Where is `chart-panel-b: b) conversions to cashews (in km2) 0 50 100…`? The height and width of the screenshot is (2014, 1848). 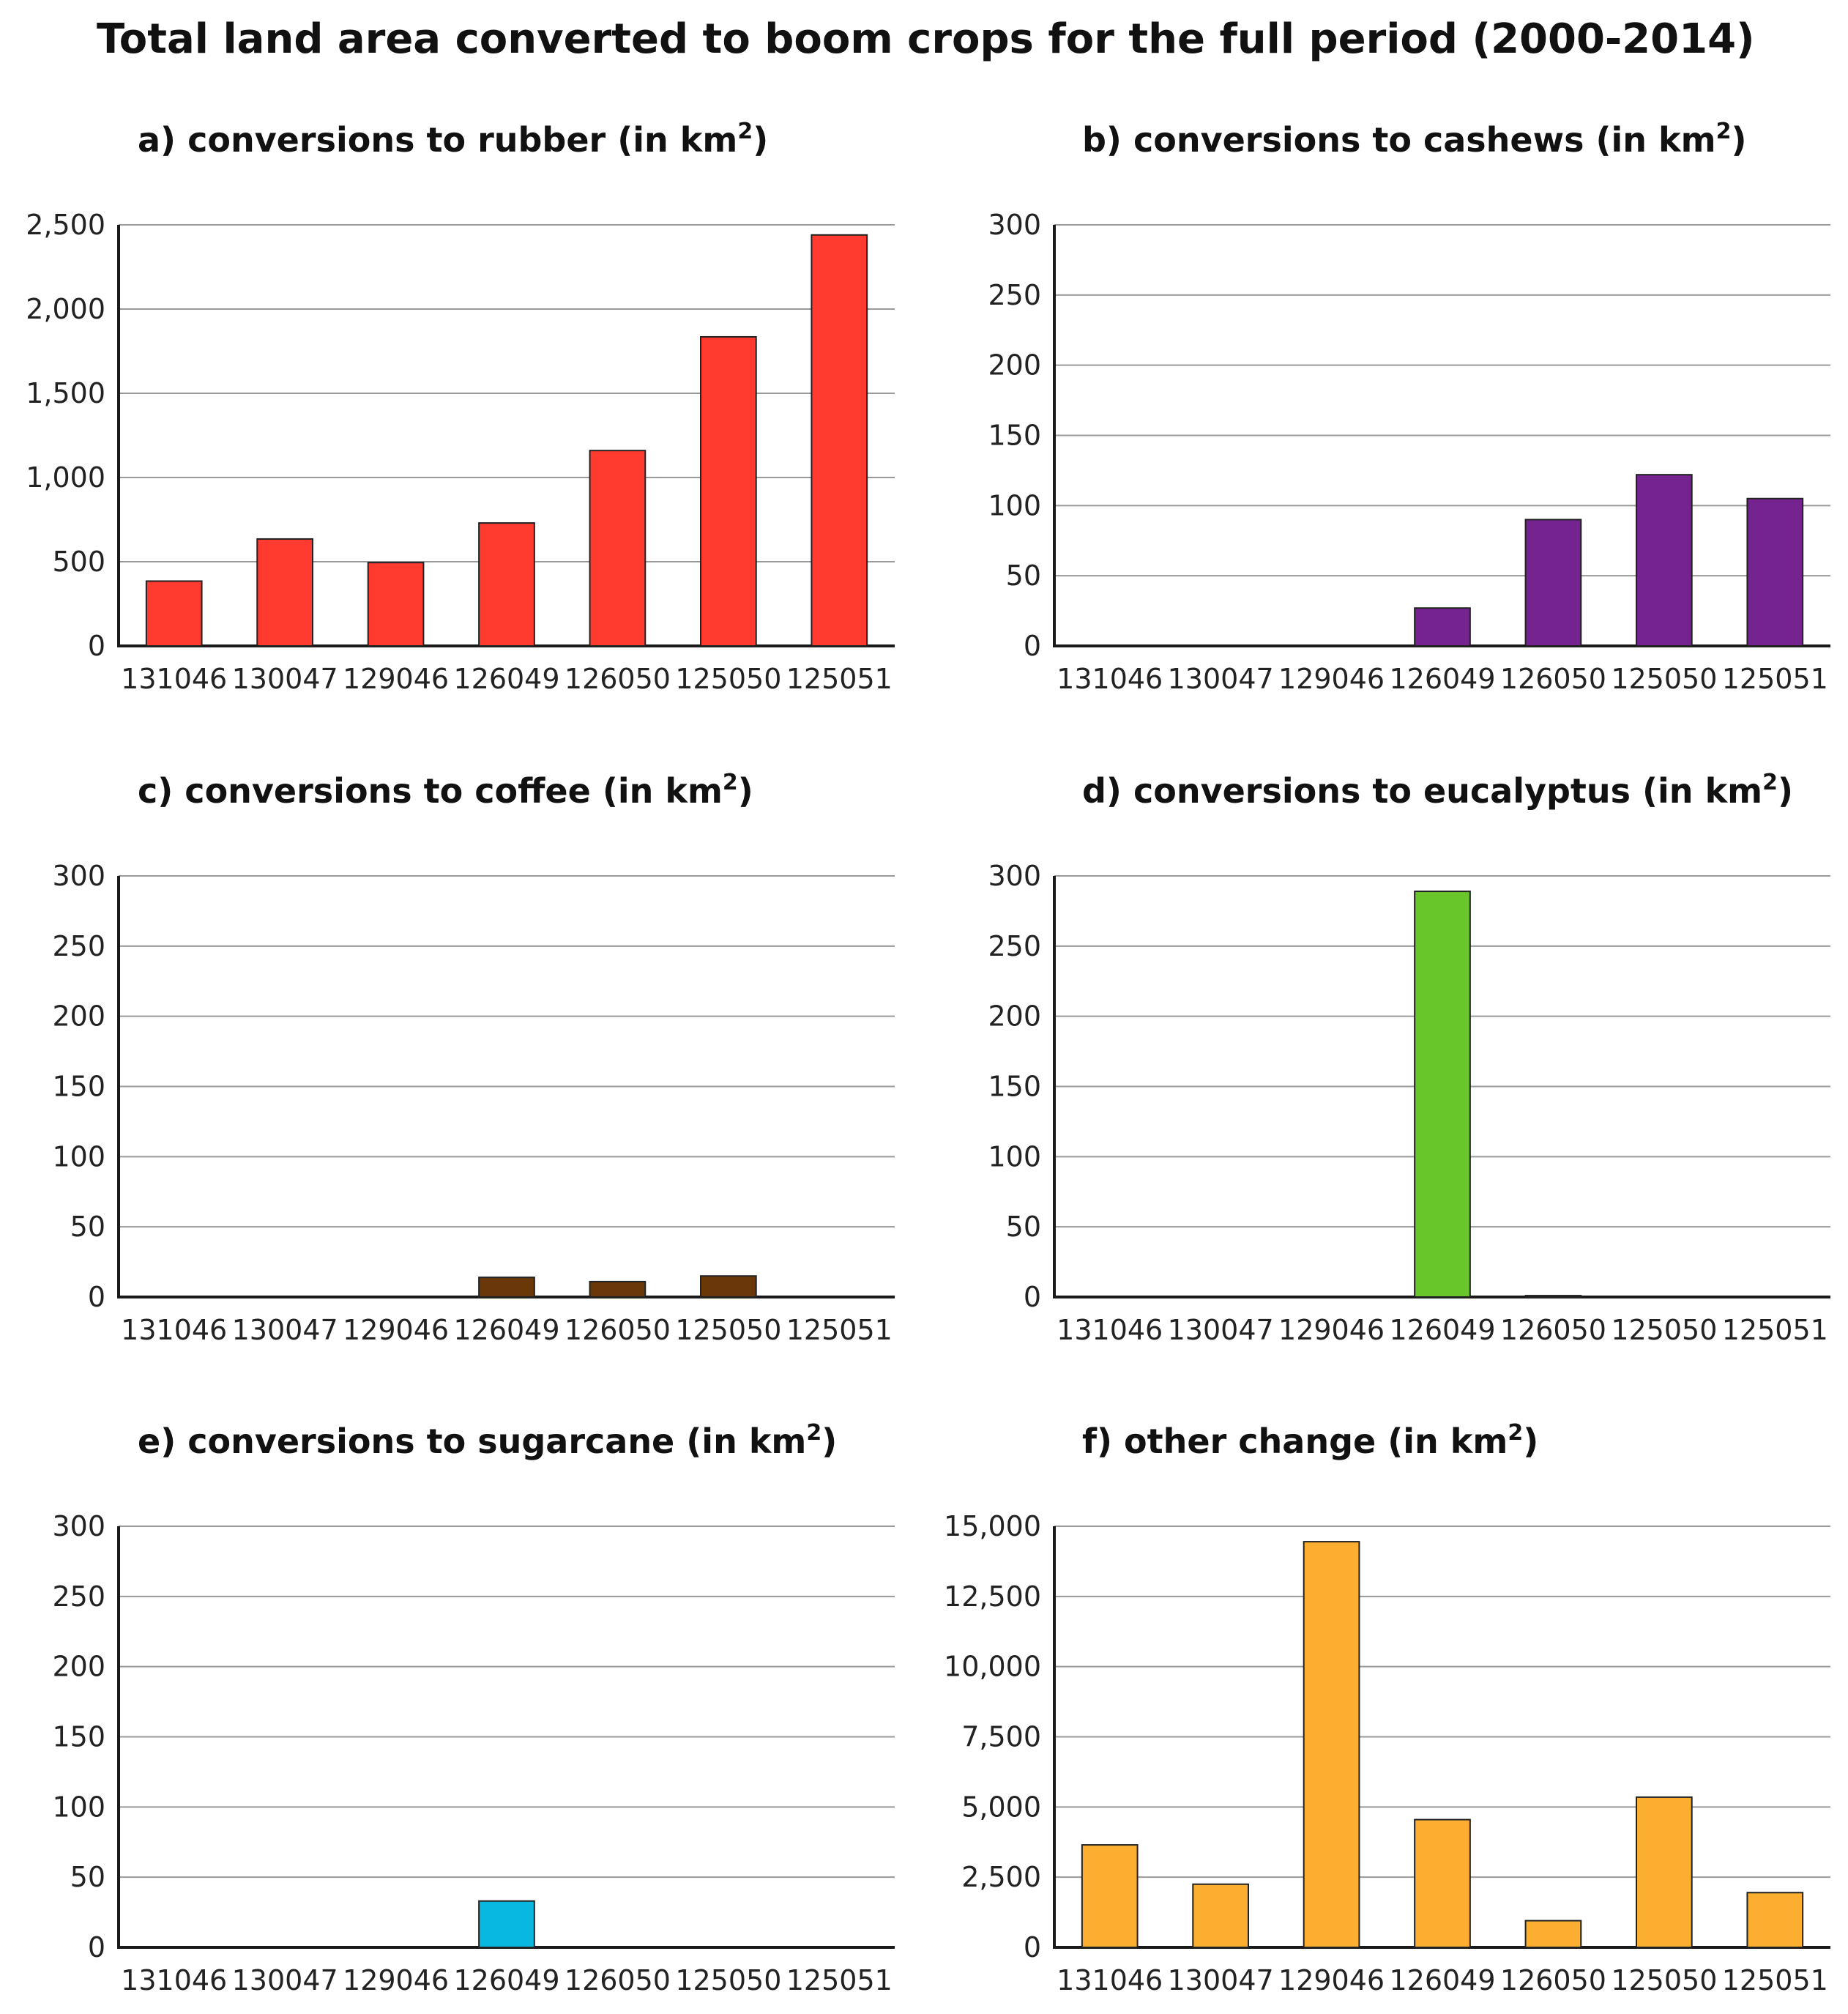 chart-panel-b: b) conversions to cashews (in km2) 0 50 100… is located at coordinates (1409, 407).